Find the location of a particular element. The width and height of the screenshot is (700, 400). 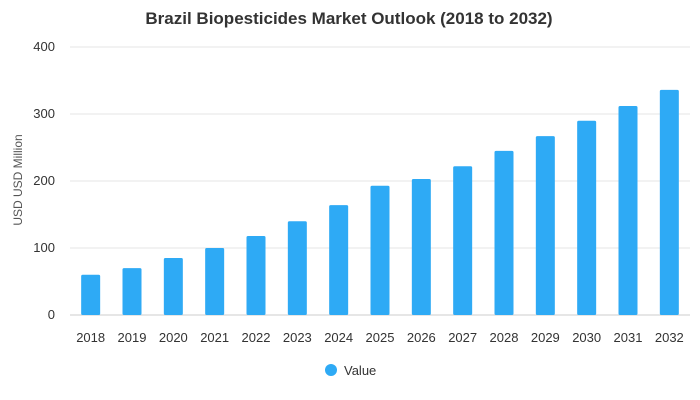

y-tick-label: 0 is located at coordinates (51, 314).